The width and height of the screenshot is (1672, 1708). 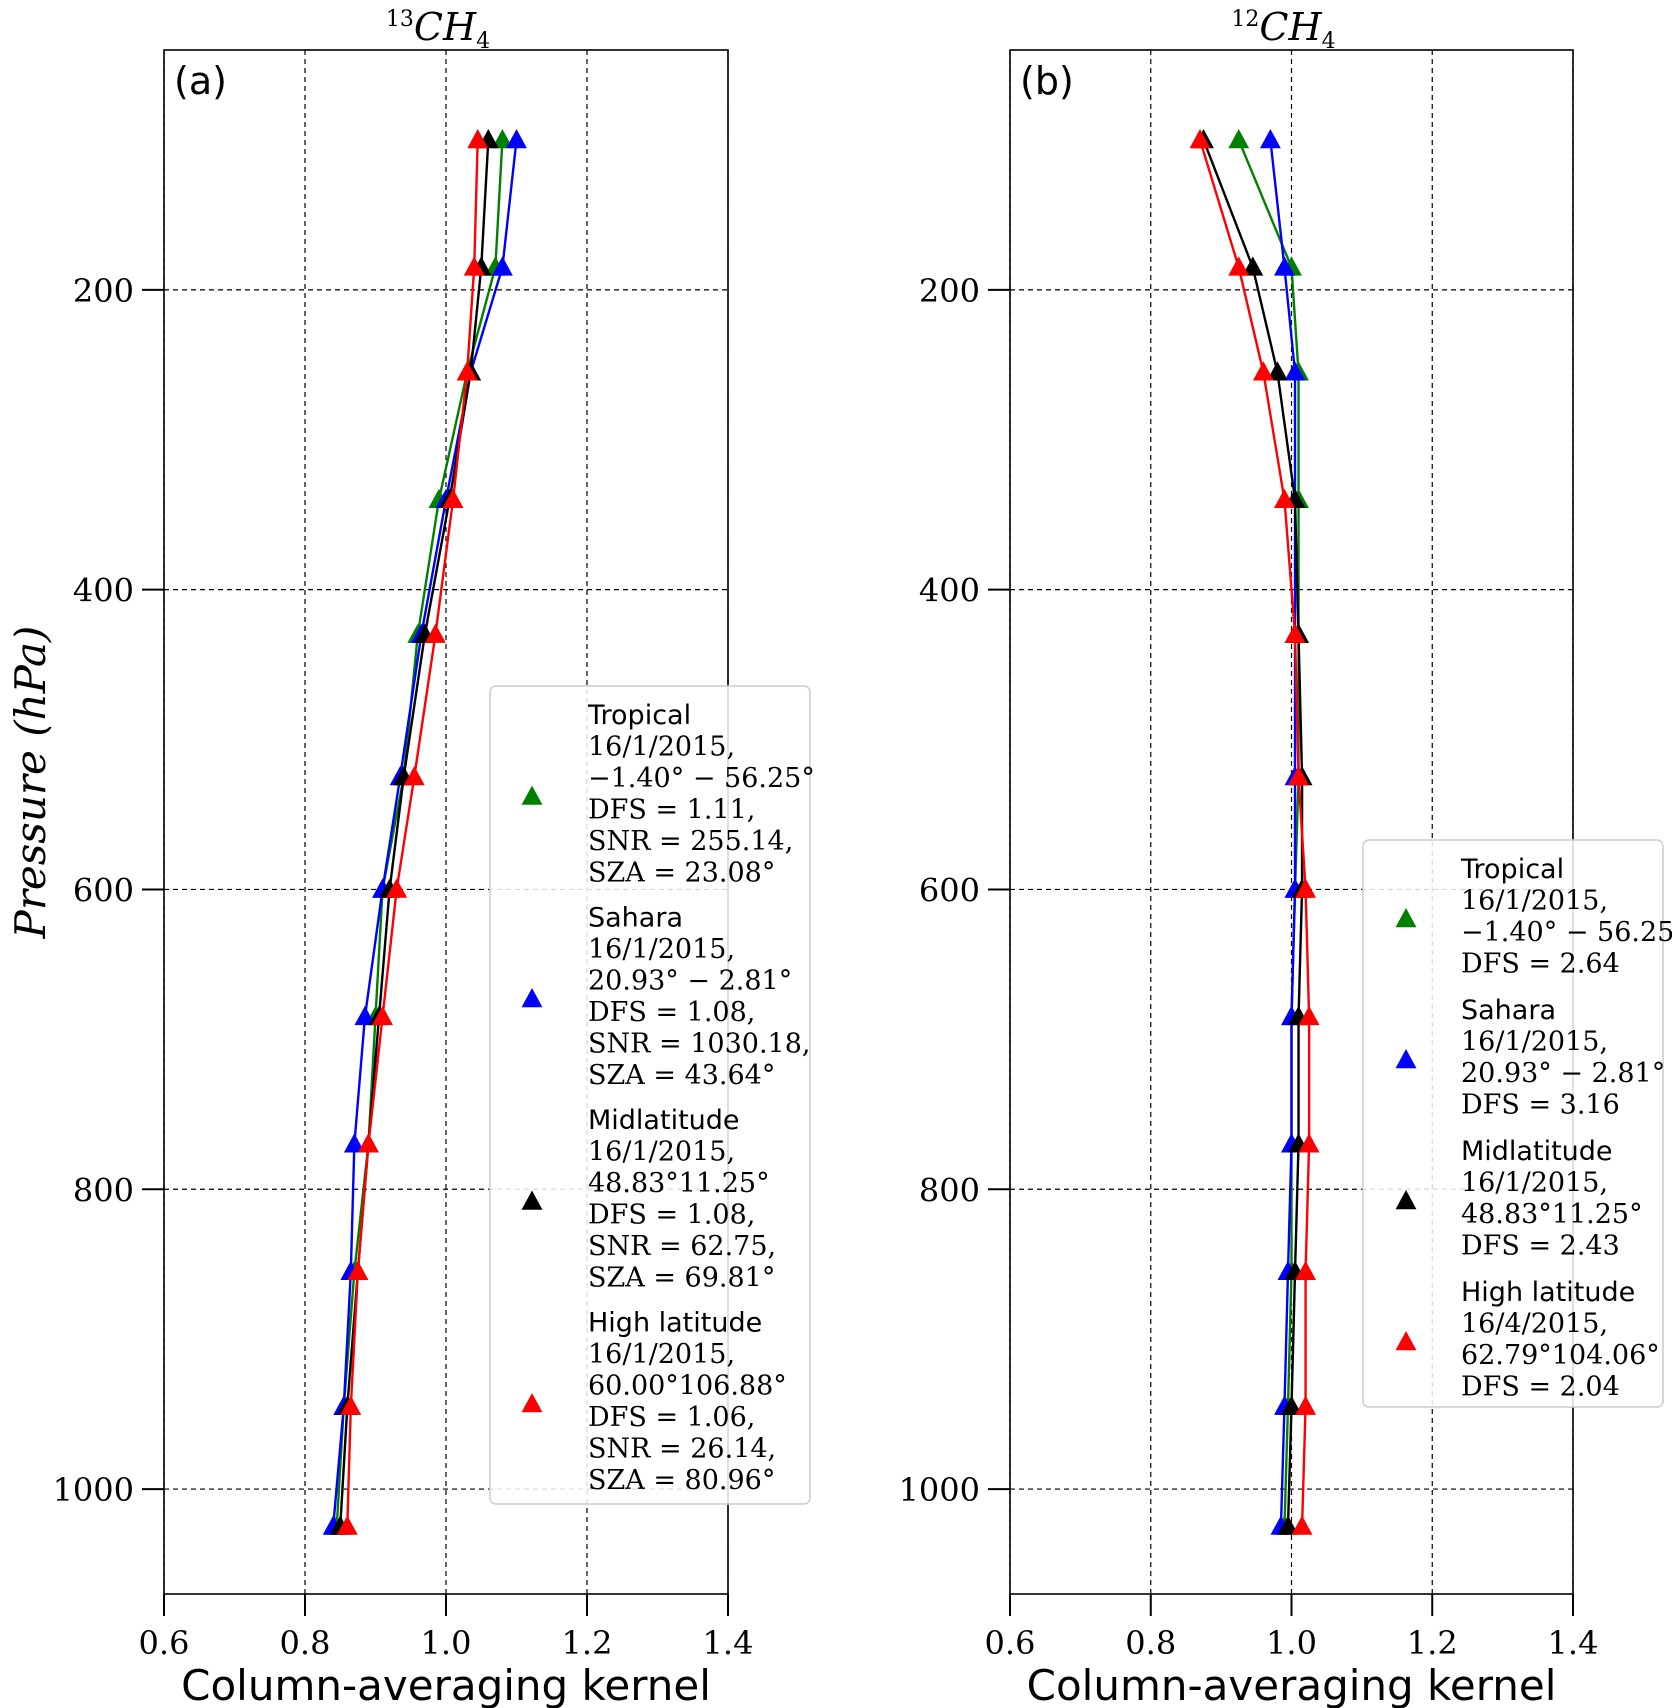 I want to click on legend-detail-line: SNR = 1030.18,, so click(x=699, y=1044).